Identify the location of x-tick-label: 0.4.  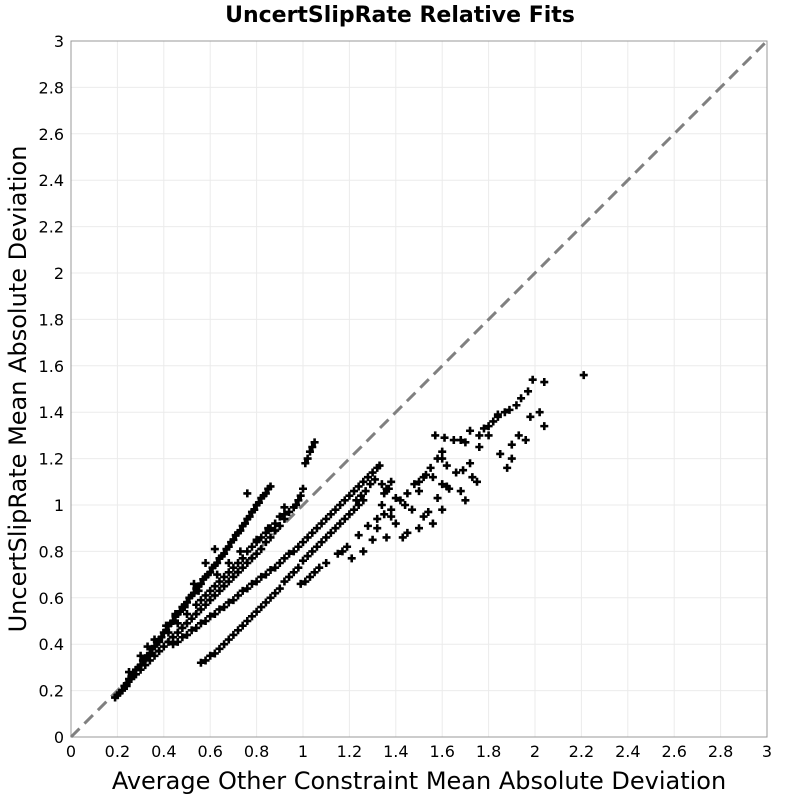
(163, 751).